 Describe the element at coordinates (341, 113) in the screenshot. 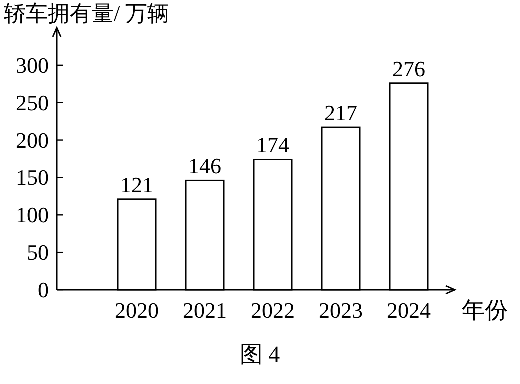

I see `data-label: 217` at that location.